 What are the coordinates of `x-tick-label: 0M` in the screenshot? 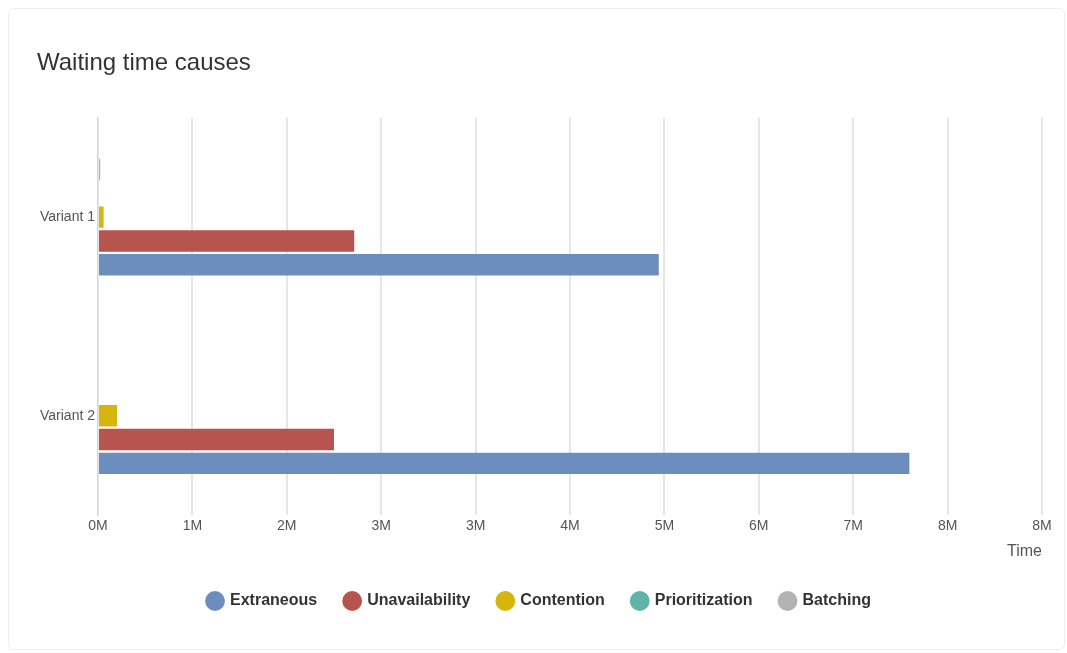 It's located at (98, 525).